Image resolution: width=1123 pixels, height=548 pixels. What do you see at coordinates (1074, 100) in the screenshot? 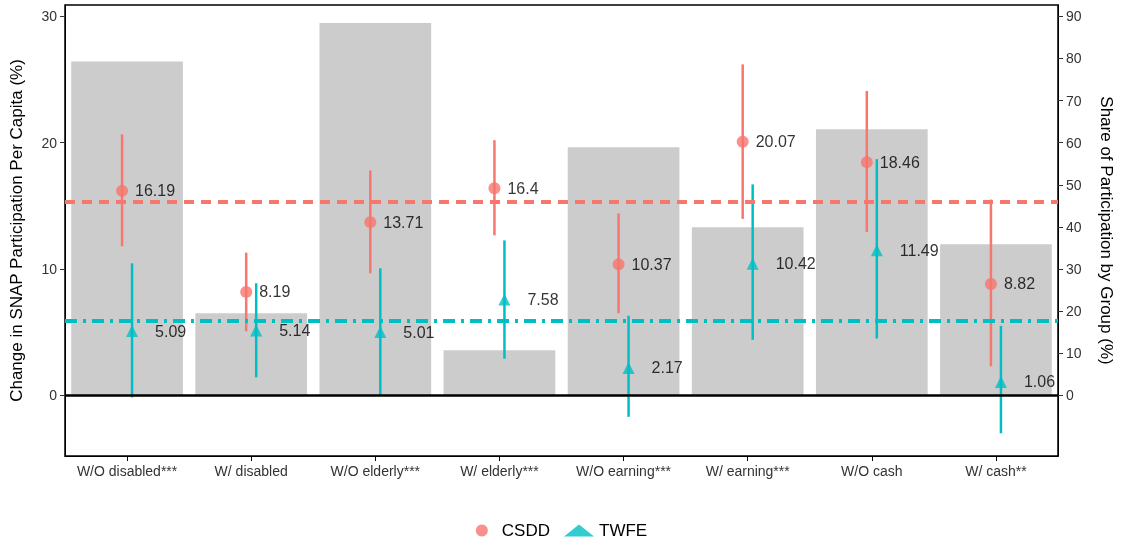
I see `y2-tick-label: 70` at bounding box center [1074, 100].